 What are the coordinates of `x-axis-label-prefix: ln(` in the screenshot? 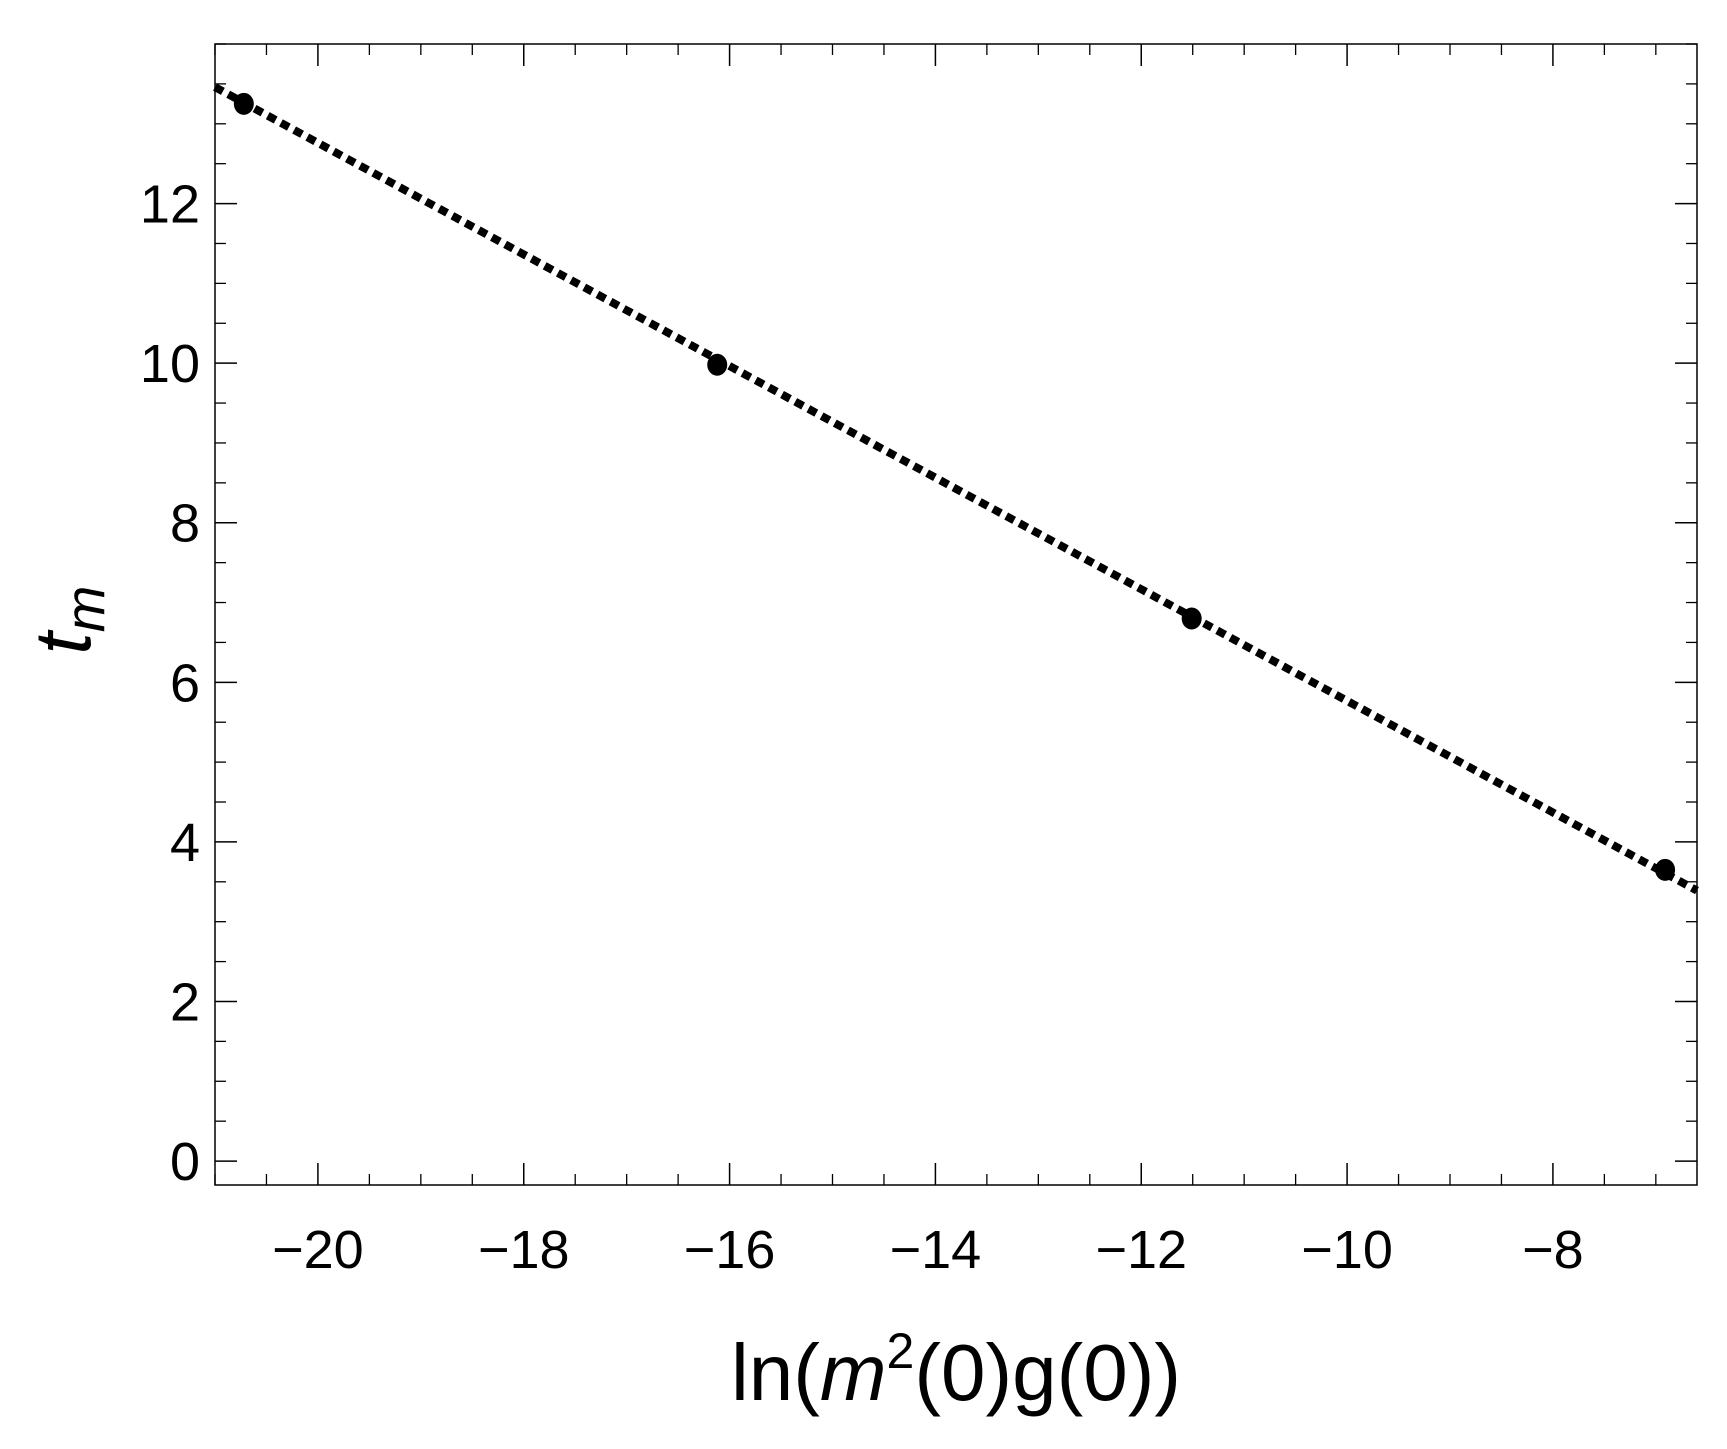 It's located at (775, 1372).